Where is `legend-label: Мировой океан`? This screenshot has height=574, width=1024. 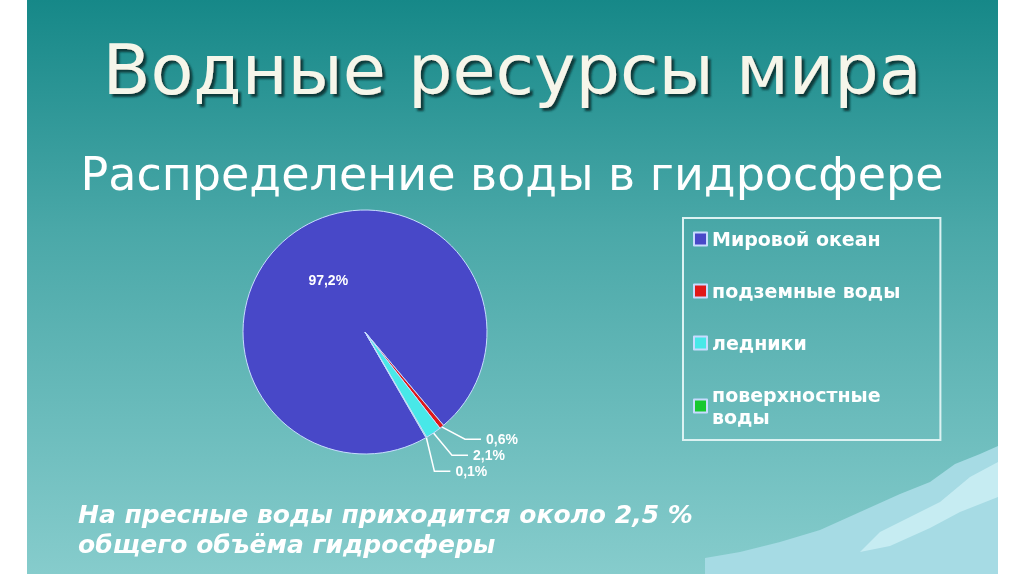 legend-label: Мировой океан is located at coordinates (796, 239).